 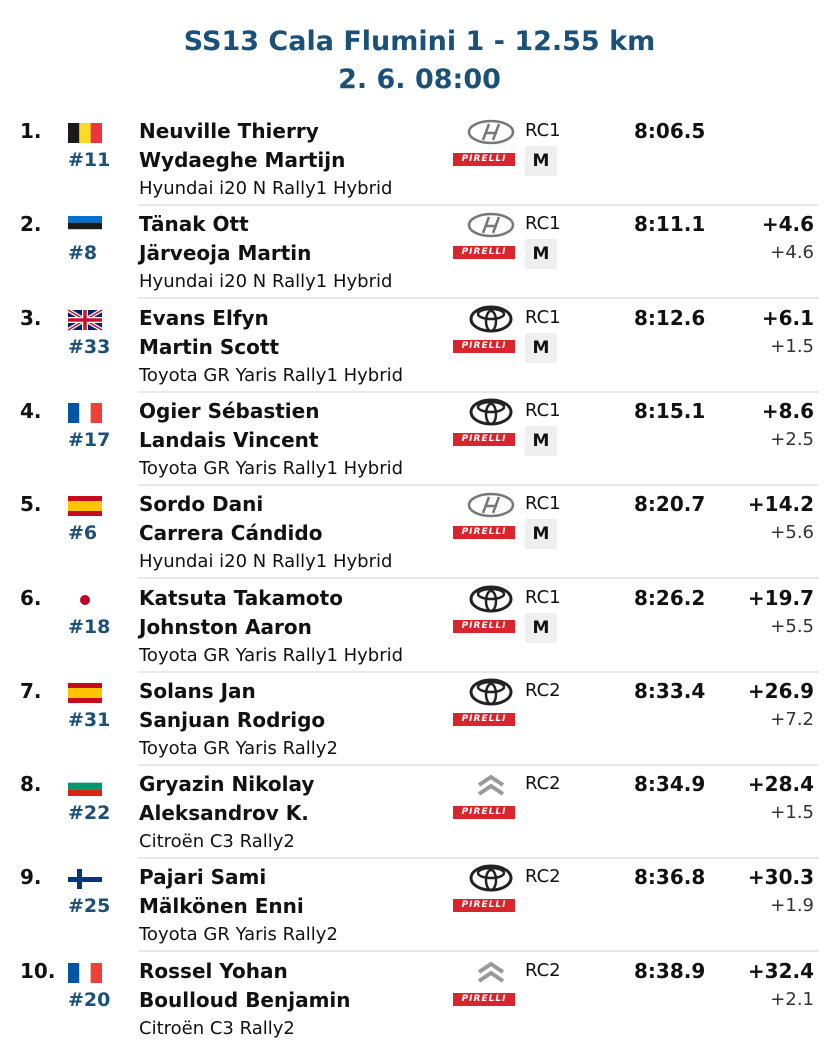 I want to click on codriver: Järveoja Martin, so click(x=225, y=253).